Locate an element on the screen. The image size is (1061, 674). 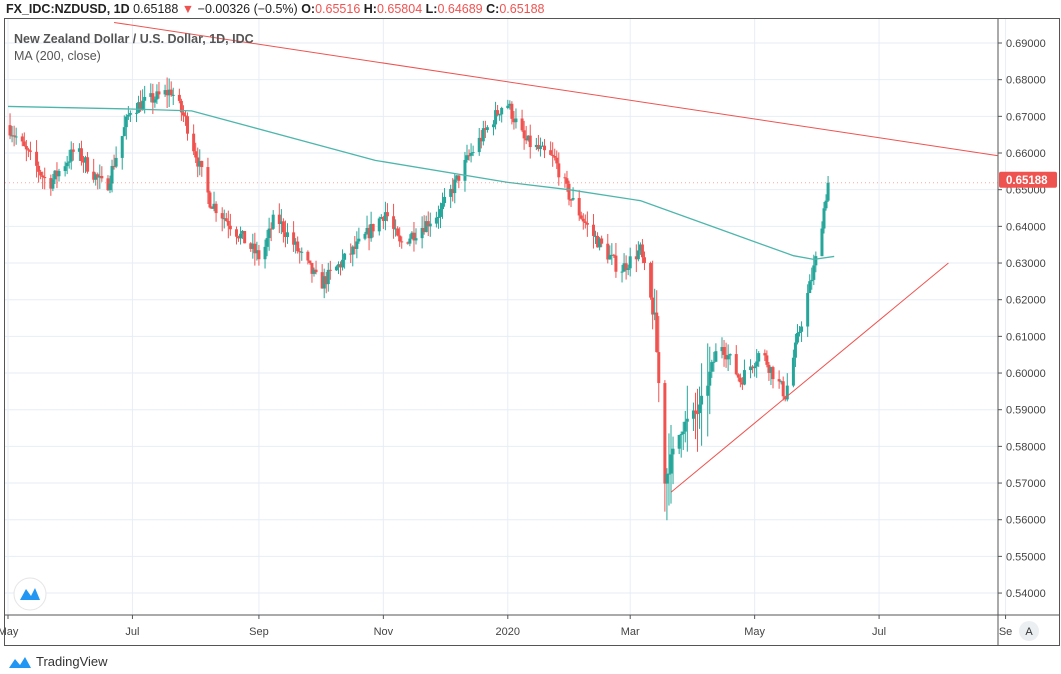
y-tick-label: 0.60000 is located at coordinates (1026, 374).